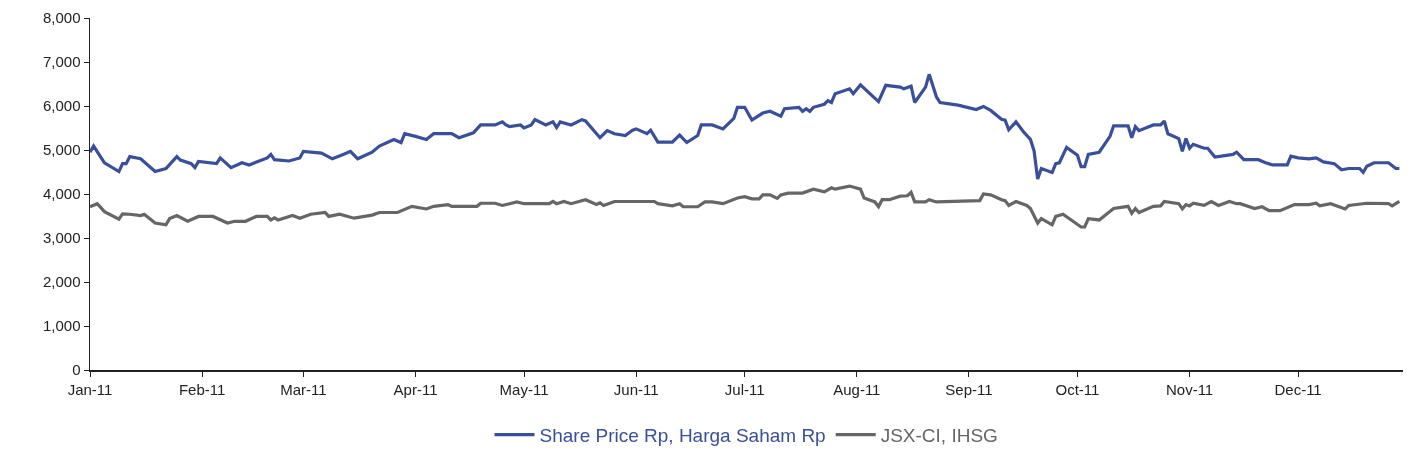 The height and width of the screenshot is (464, 1413). I want to click on x-tick-label: Mar-11, so click(303, 389).